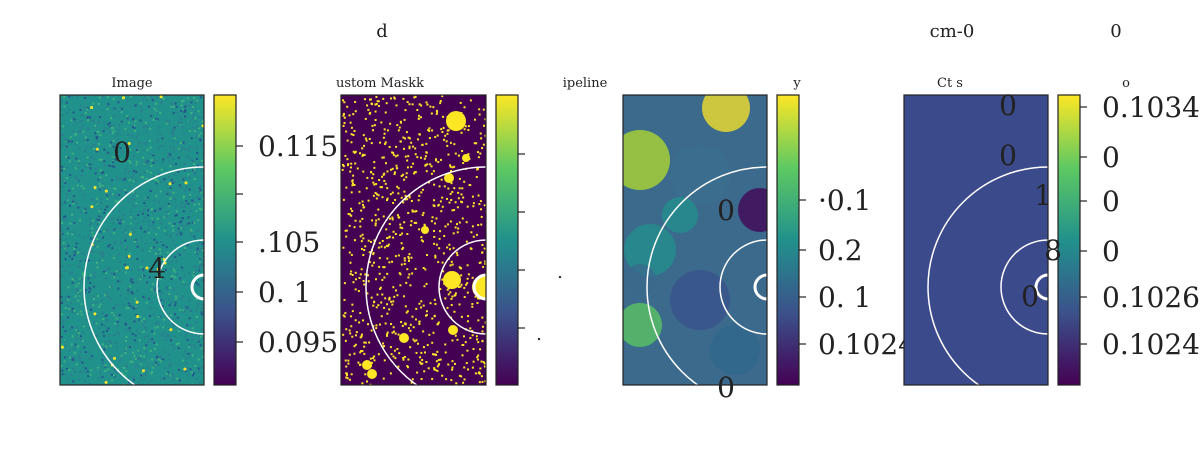 Image resolution: width=1200 pixels, height=450 pixels. Describe the element at coordinates (987, 275) in the screenshot. I see `ring` at that location.